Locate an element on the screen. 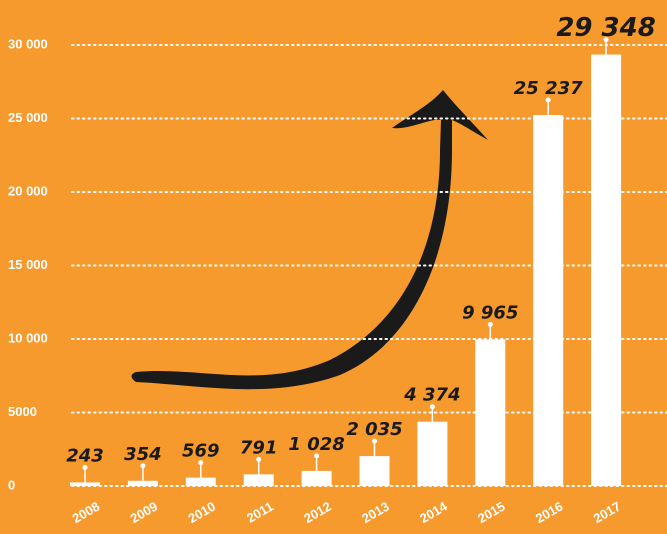  value-label: 569 is located at coordinates (201, 451).